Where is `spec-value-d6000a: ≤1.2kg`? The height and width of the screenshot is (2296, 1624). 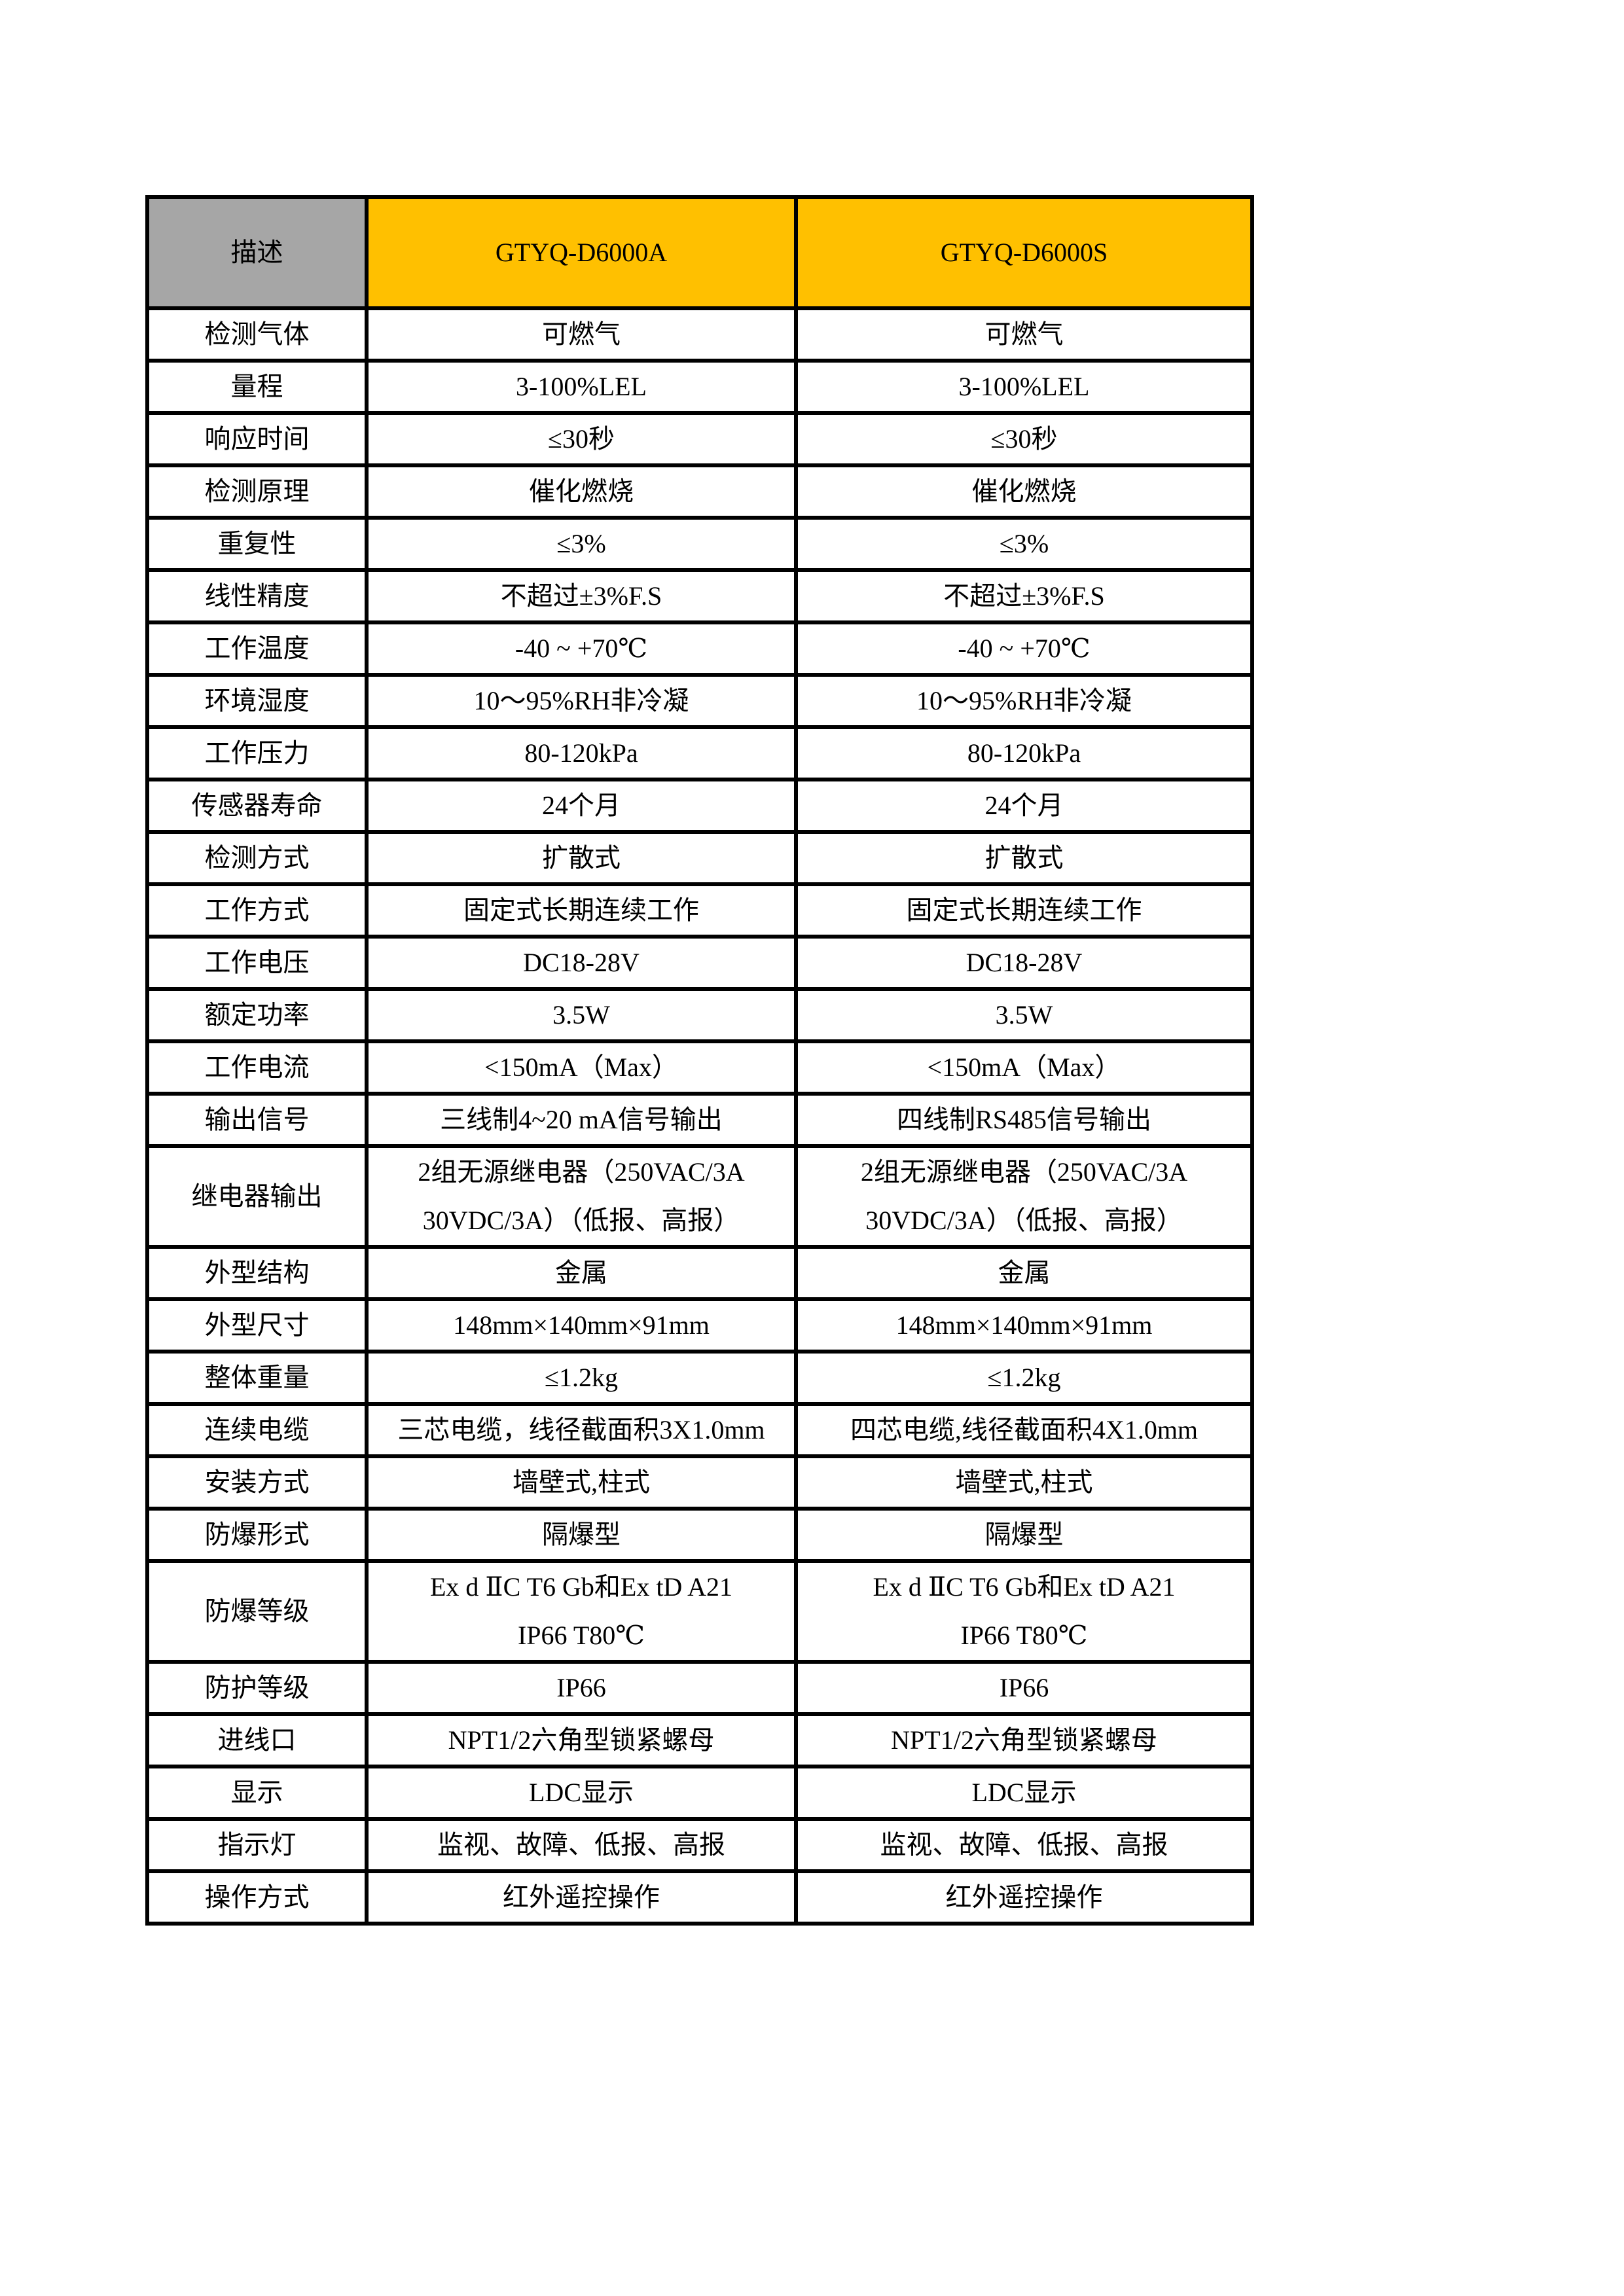
spec-value-d6000a: ≤1.2kg is located at coordinates (581, 1378).